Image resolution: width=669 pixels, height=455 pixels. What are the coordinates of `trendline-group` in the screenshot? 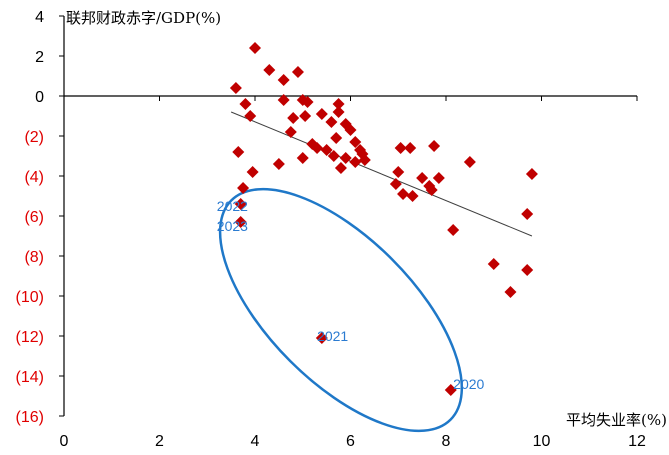 It's located at (381, 174).